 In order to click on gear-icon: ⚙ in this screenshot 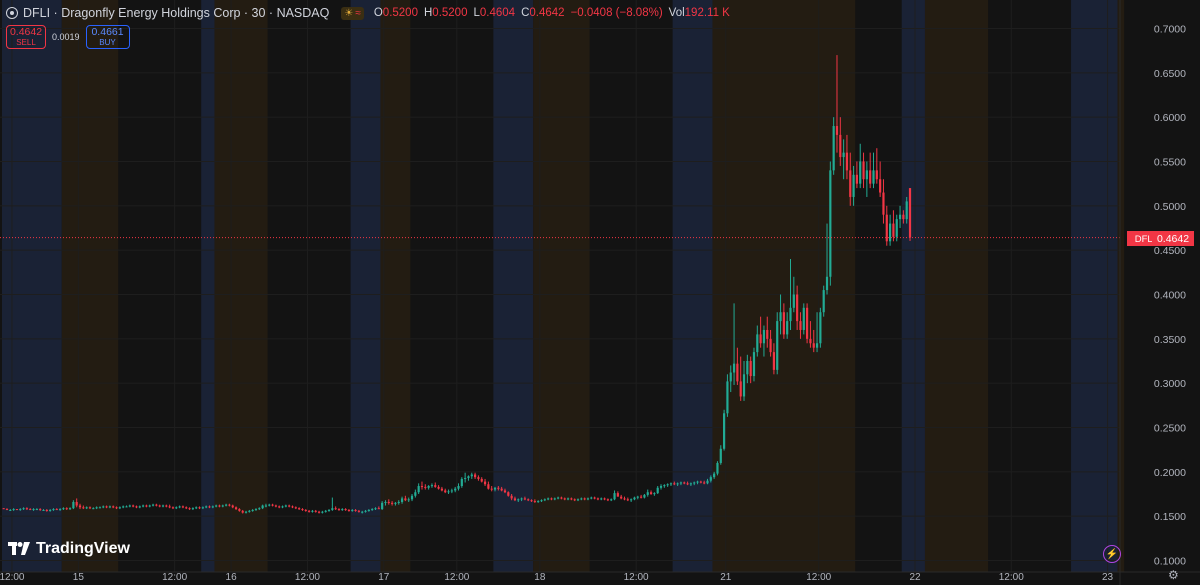, I will do `click(1173, 575)`.